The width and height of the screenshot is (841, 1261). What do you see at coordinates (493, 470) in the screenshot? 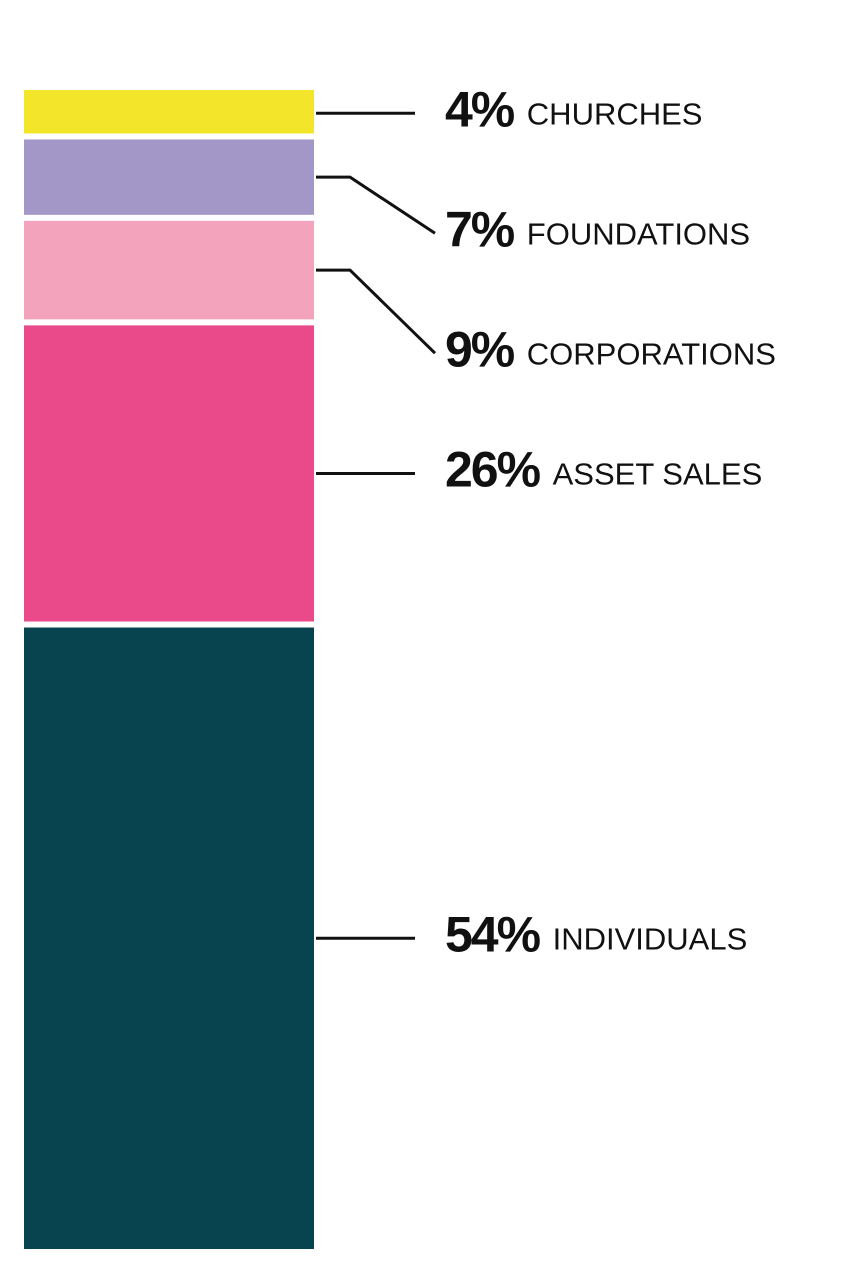
I see `value-label: 26%` at bounding box center [493, 470].